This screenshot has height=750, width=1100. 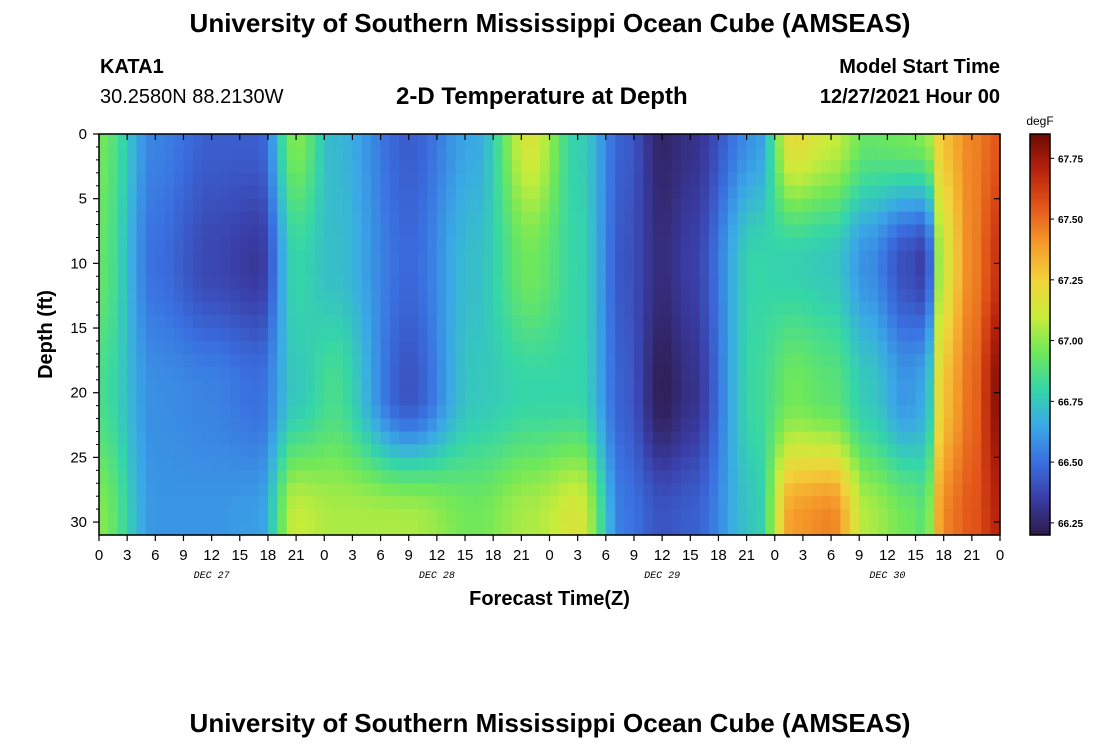 I want to click on x-axis-title: Forecast Time(Z), so click(x=549, y=599).